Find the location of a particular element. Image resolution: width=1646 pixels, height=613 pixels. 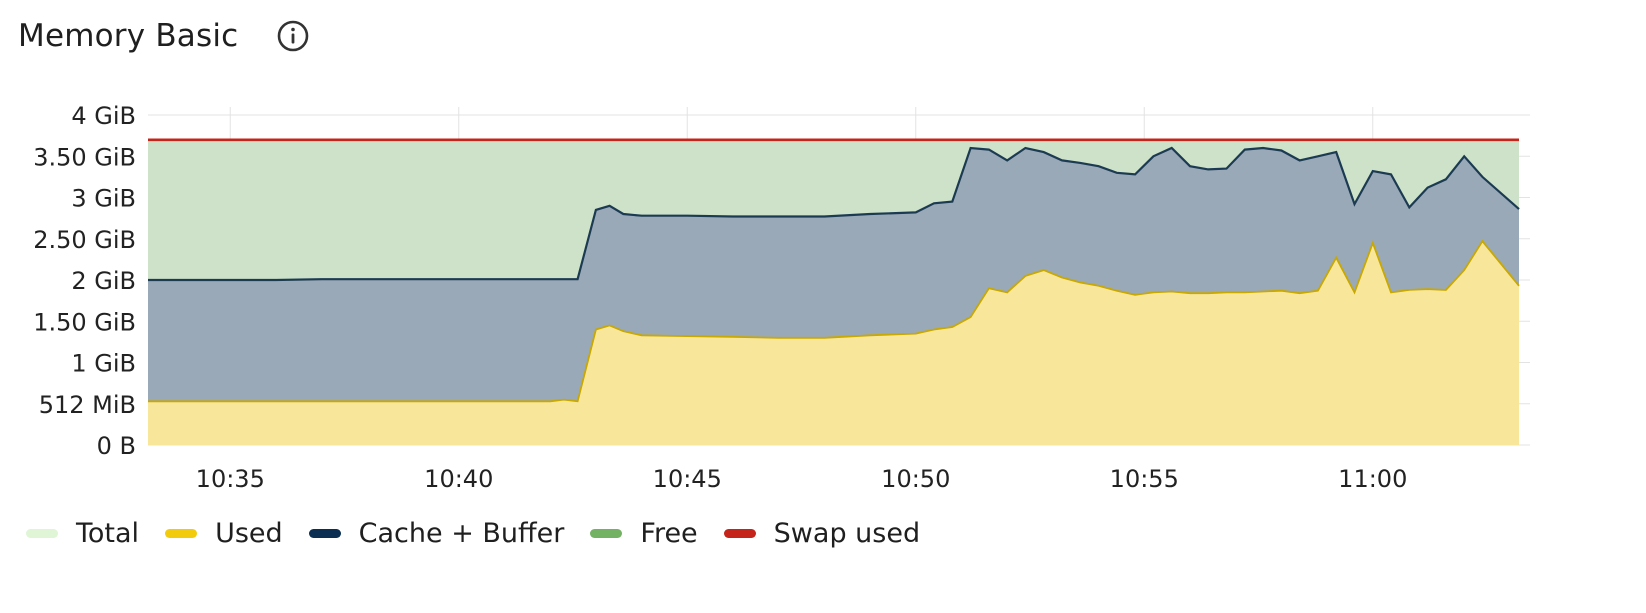

panel-title: Memory Basic is located at coordinates (128, 36).